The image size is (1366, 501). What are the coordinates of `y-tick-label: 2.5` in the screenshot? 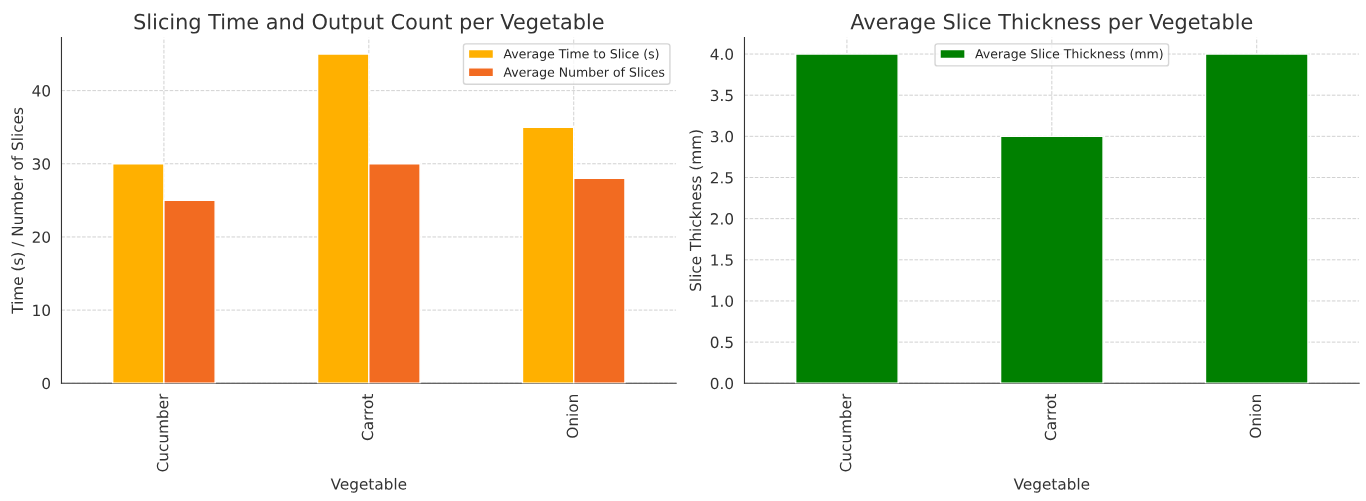 It's located at (721, 177).